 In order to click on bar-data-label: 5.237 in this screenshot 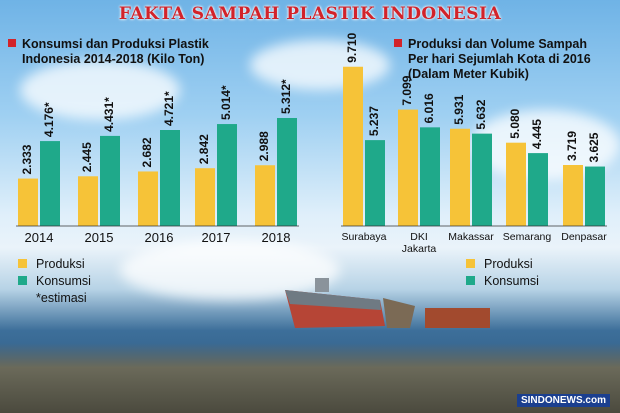, I will do `click(374, 121)`.